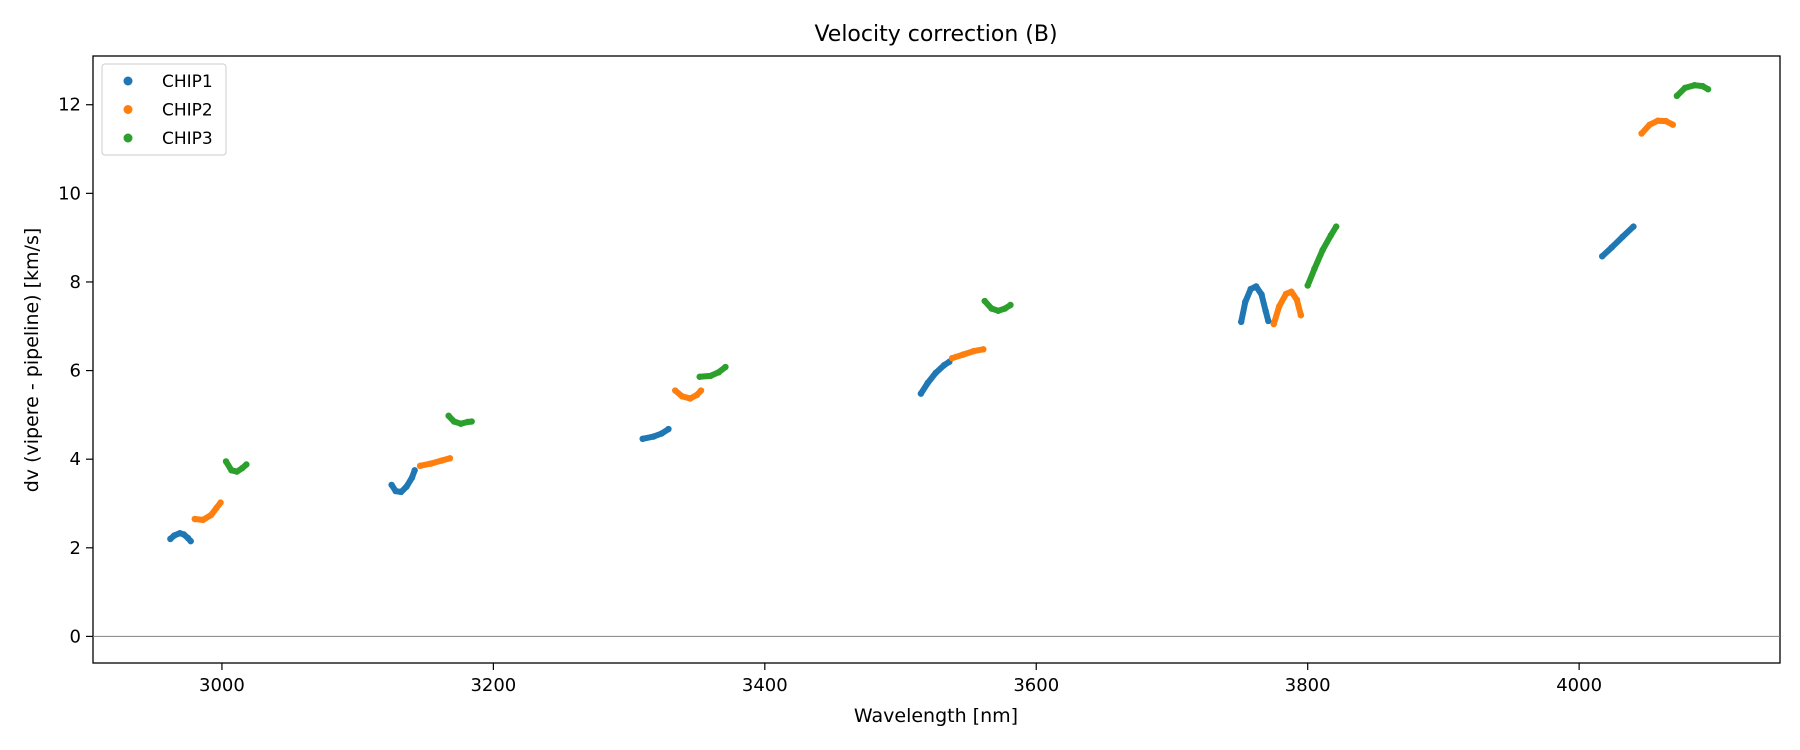 Image resolution: width=1800 pixels, height=750 pixels. I want to click on legend-label-chip1: CHIP1, so click(187, 82).